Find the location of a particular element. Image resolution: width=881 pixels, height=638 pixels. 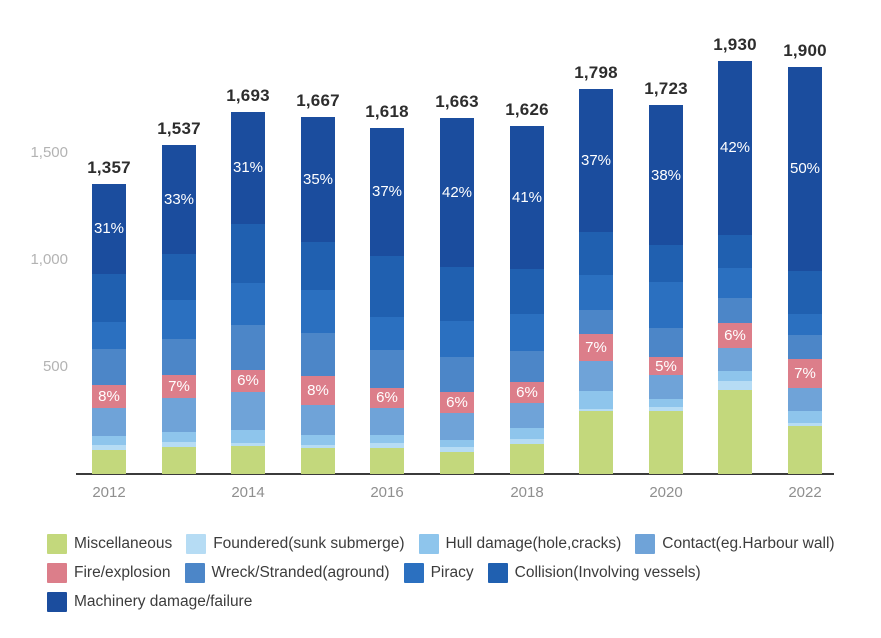

segment-contact-harbour-wall-2017 is located at coordinates (457, 427).